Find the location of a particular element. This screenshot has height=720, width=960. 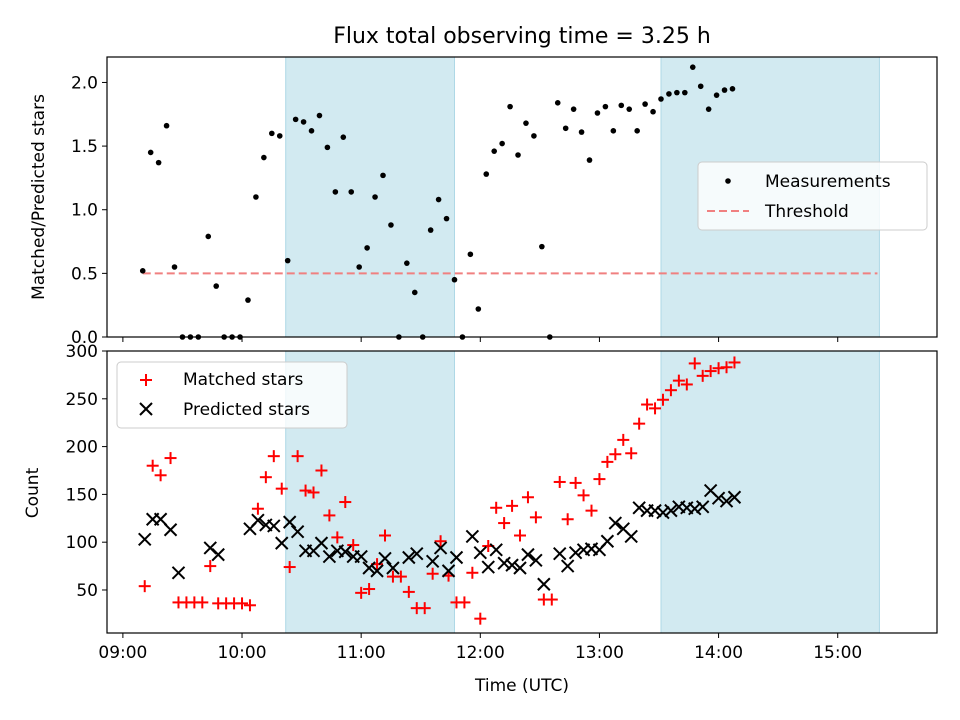

bottom-legend: Matched stars Predicted stars is located at coordinates (232, 395).